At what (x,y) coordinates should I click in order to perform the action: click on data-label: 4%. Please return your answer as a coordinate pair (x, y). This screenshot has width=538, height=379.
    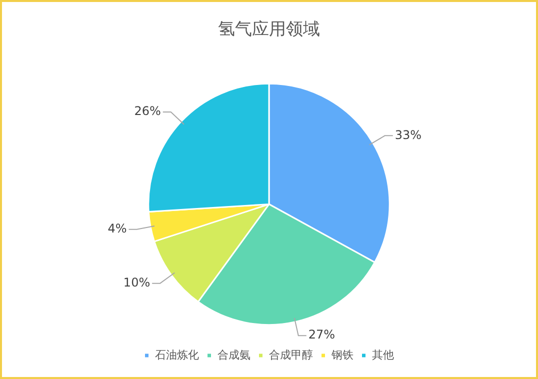
    Looking at the image, I should click on (117, 229).